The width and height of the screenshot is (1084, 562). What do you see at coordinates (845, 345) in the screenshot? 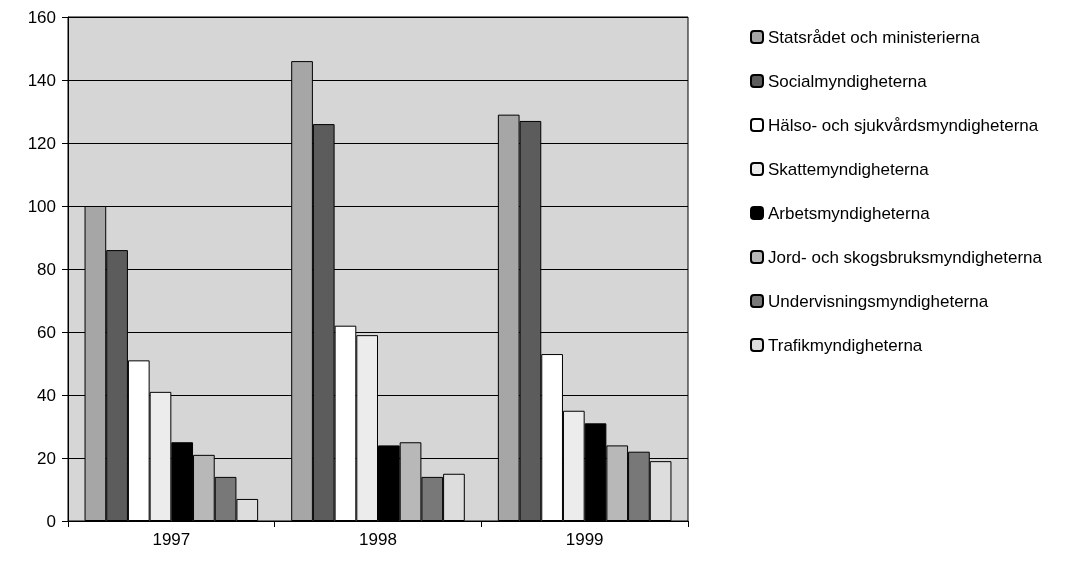
I see `legend-label: Trafikmyndigheterna` at bounding box center [845, 345].